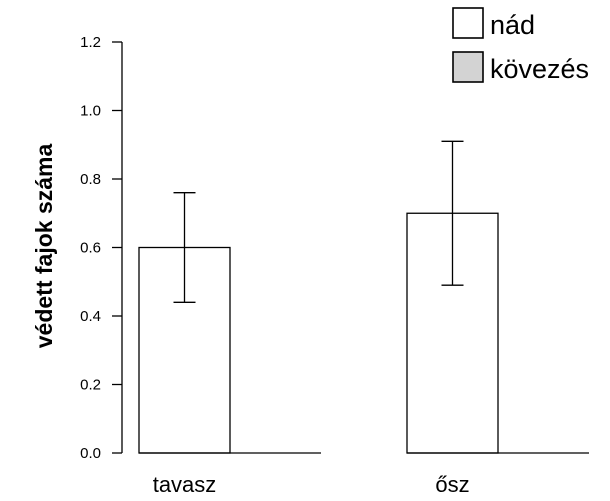 The height and width of the screenshot is (501, 610). What do you see at coordinates (90, 179) in the screenshot?
I see `y-tick-label: 0.8` at bounding box center [90, 179].